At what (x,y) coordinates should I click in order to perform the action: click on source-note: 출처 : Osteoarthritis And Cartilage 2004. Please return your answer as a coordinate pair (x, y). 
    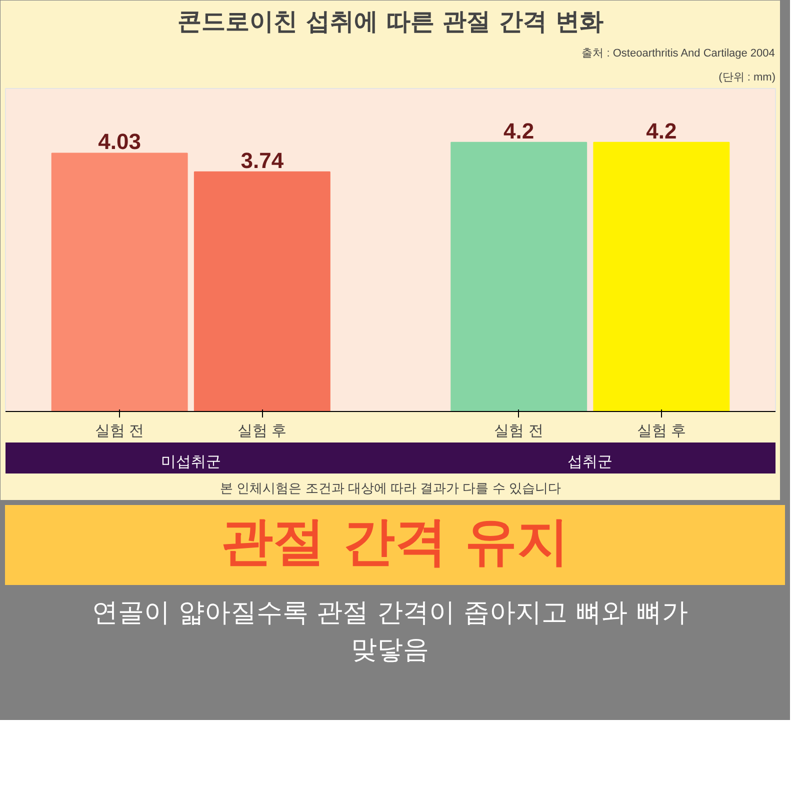
    Looking at the image, I should click on (678, 54).